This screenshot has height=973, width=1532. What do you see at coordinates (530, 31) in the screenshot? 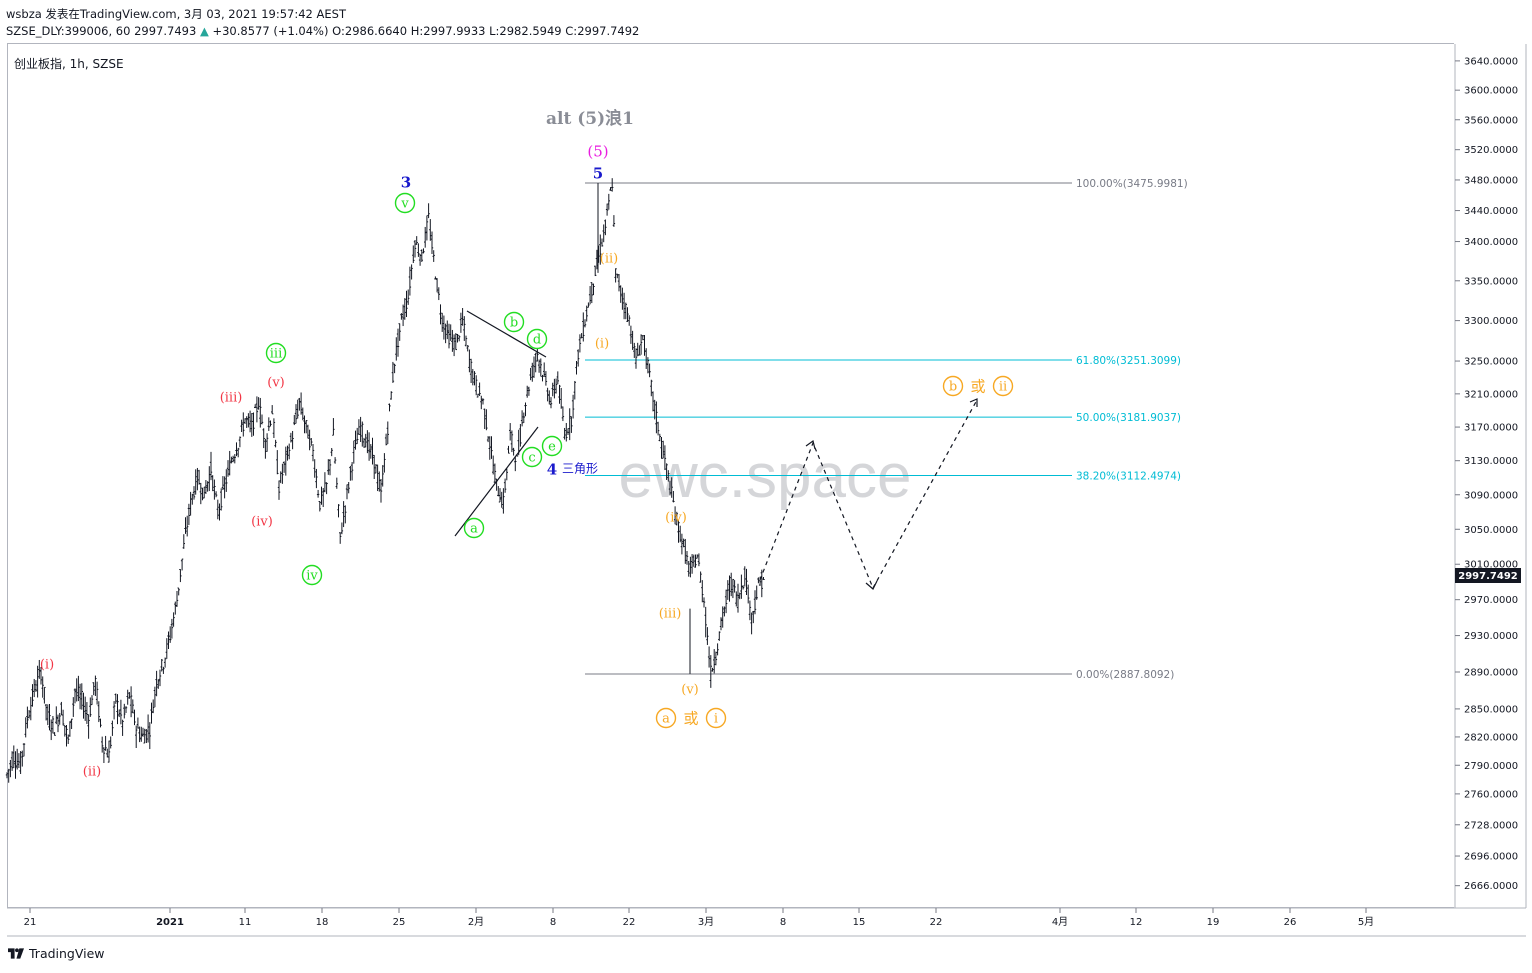
I see `low-value: 2982.5949` at bounding box center [530, 31].